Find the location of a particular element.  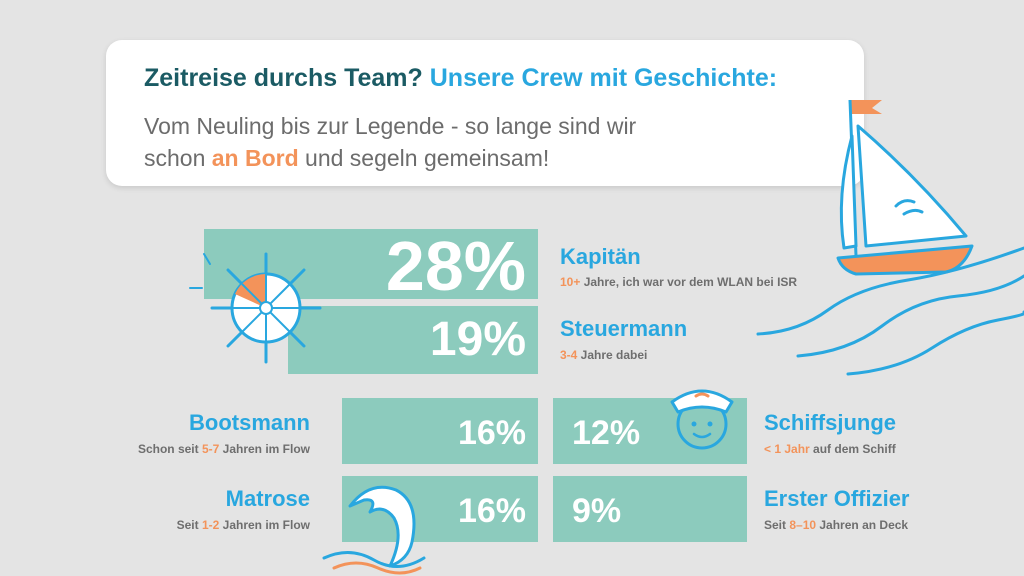

role-steuermann: Steuermann is located at coordinates (624, 328).